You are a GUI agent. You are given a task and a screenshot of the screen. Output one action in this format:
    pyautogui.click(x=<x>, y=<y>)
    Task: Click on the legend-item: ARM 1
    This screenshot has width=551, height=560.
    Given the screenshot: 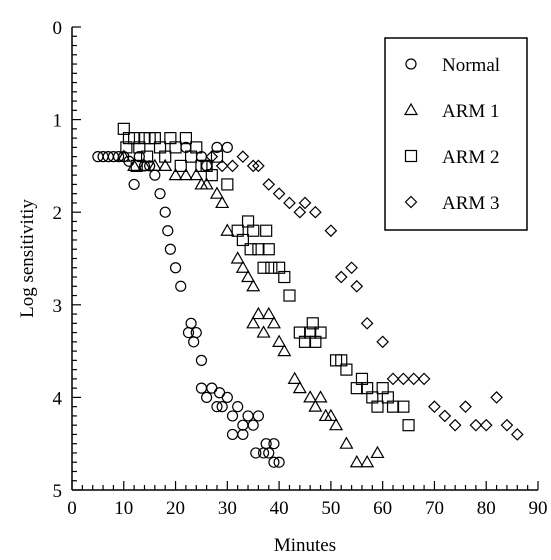 What is the action you would take?
    pyautogui.click(x=451, y=111)
    